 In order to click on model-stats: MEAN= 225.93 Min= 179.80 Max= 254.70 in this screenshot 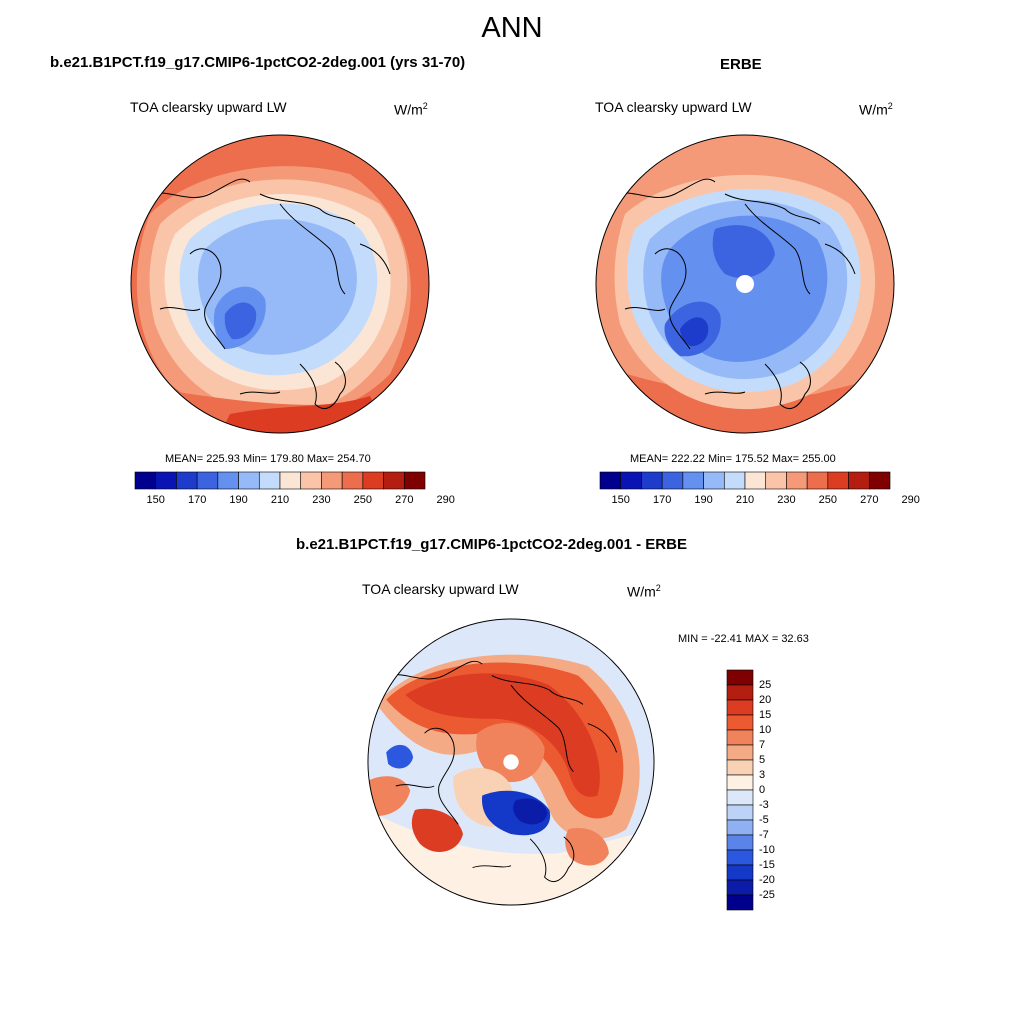, I will do `click(268, 459)`.